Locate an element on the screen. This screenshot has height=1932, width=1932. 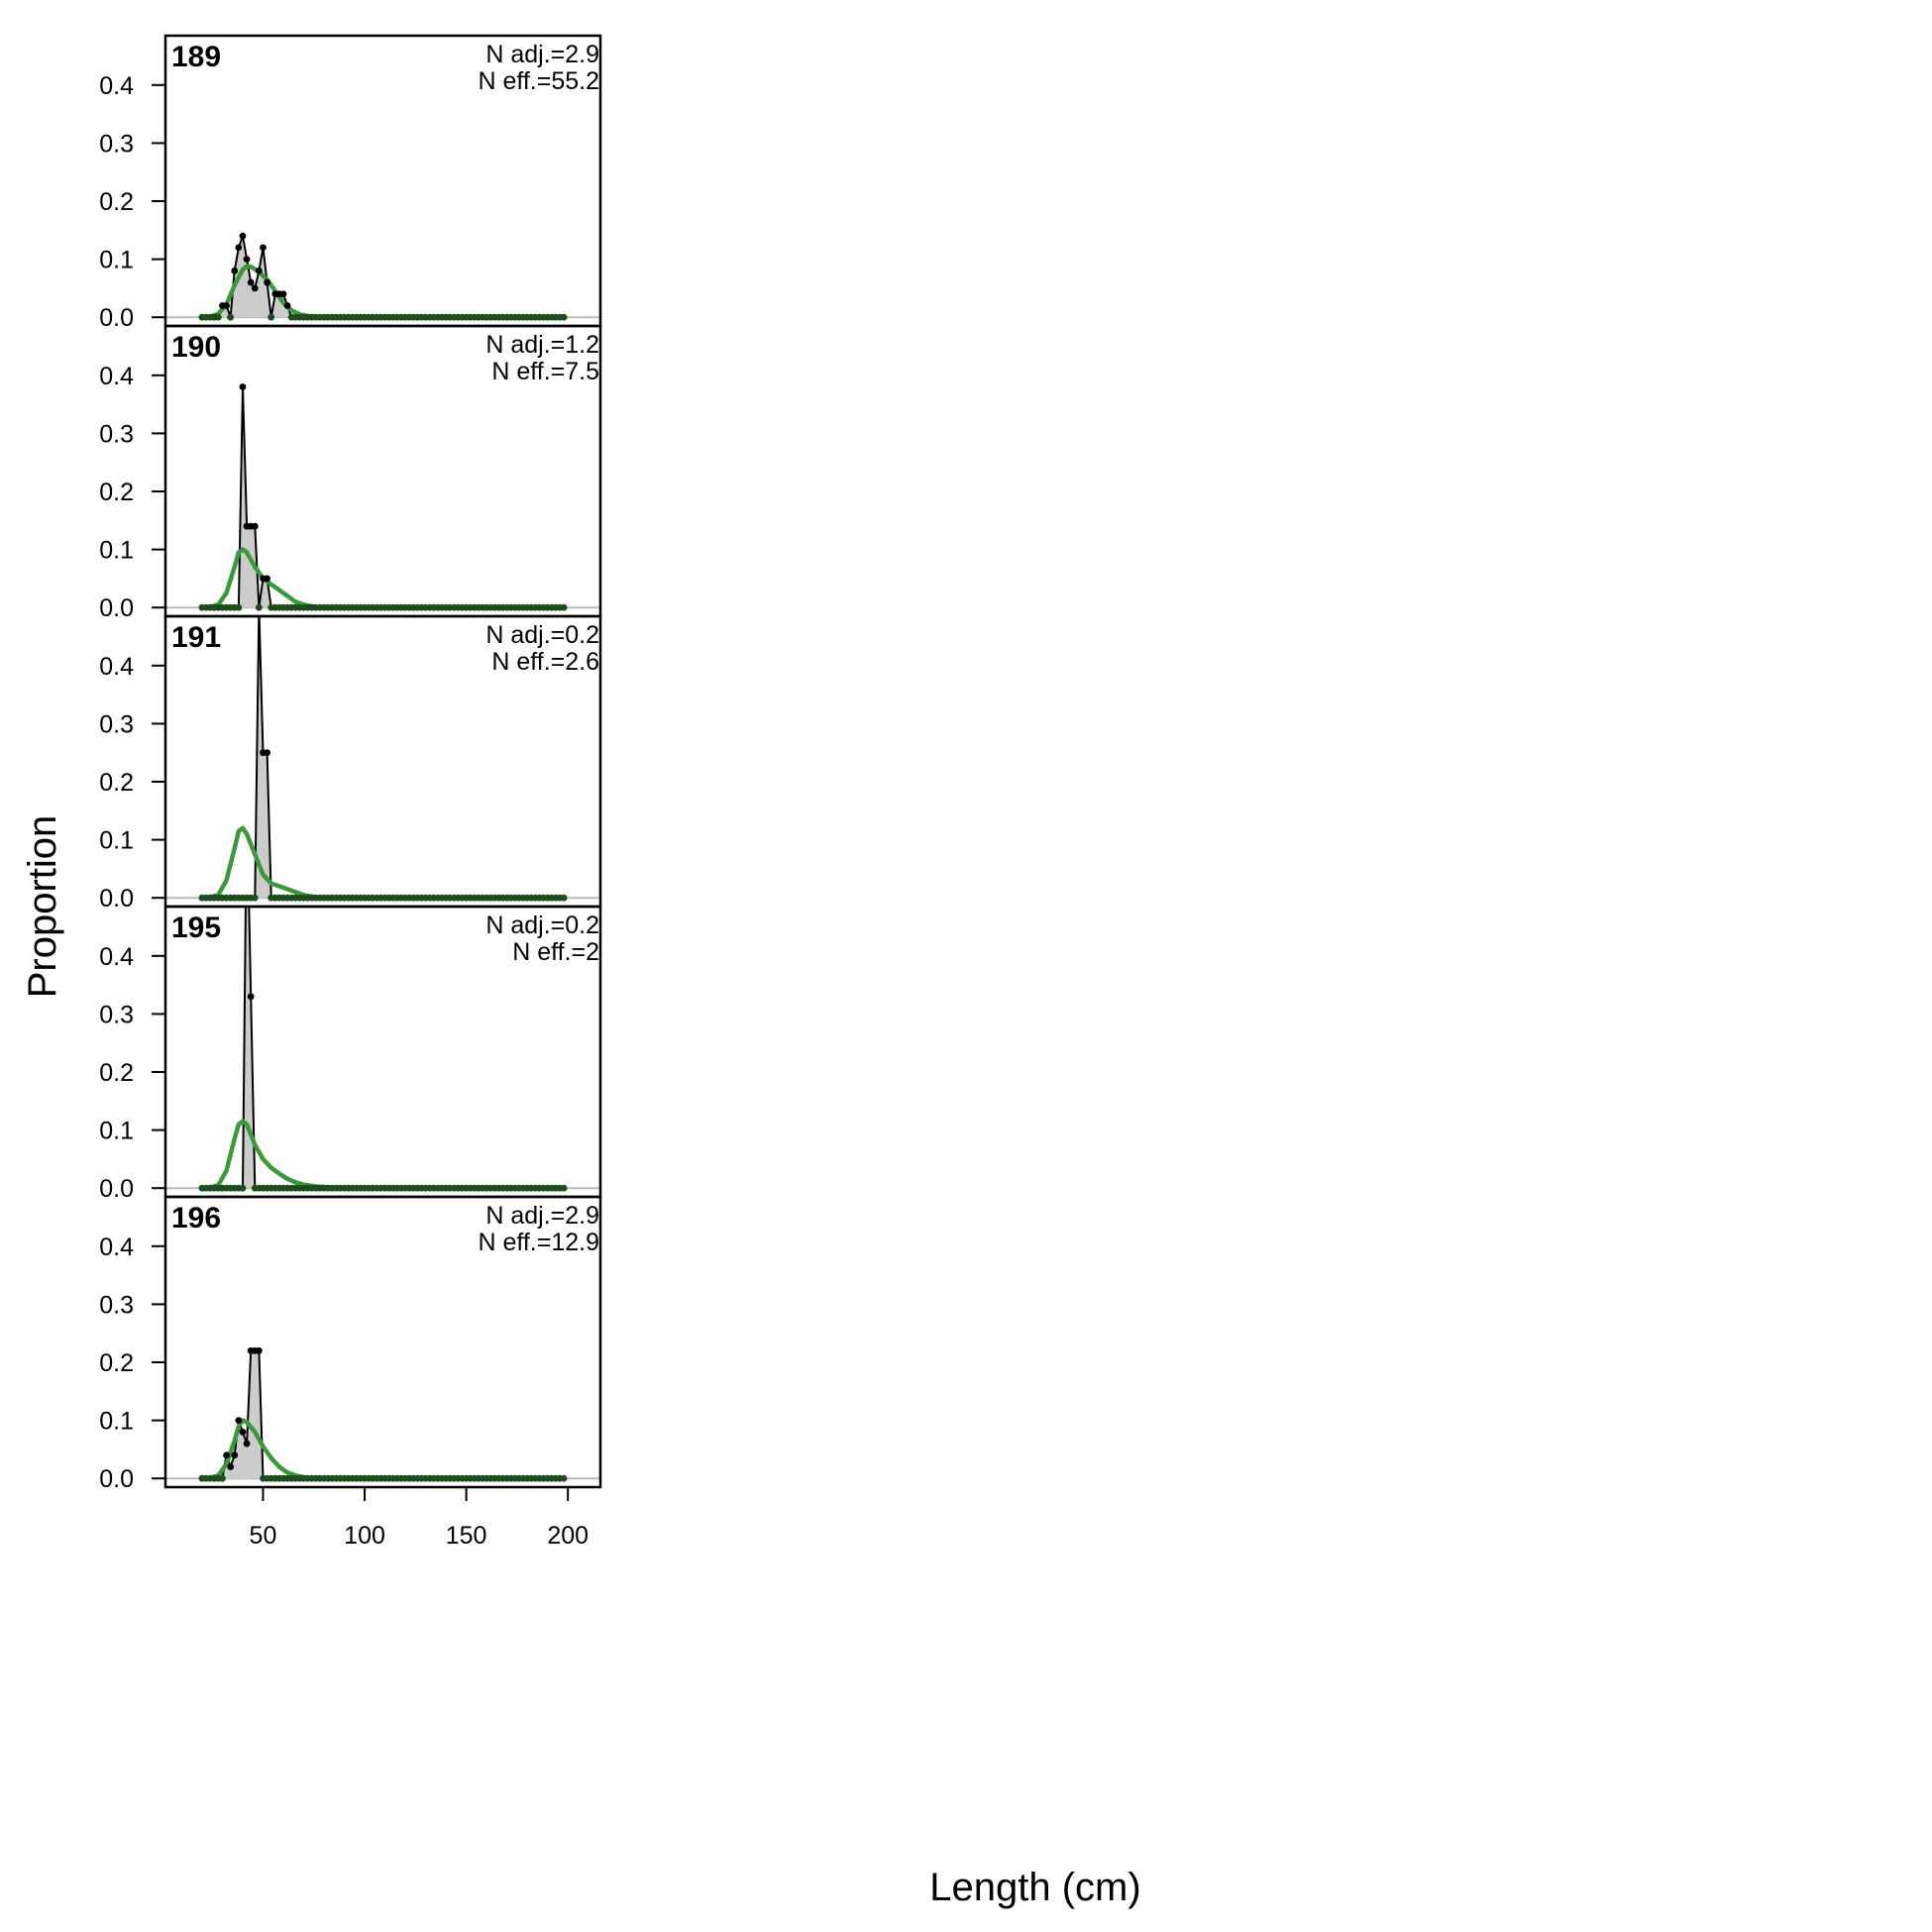
n-eff-text: N eff.=55.2 is located at coordinates (538, 81).